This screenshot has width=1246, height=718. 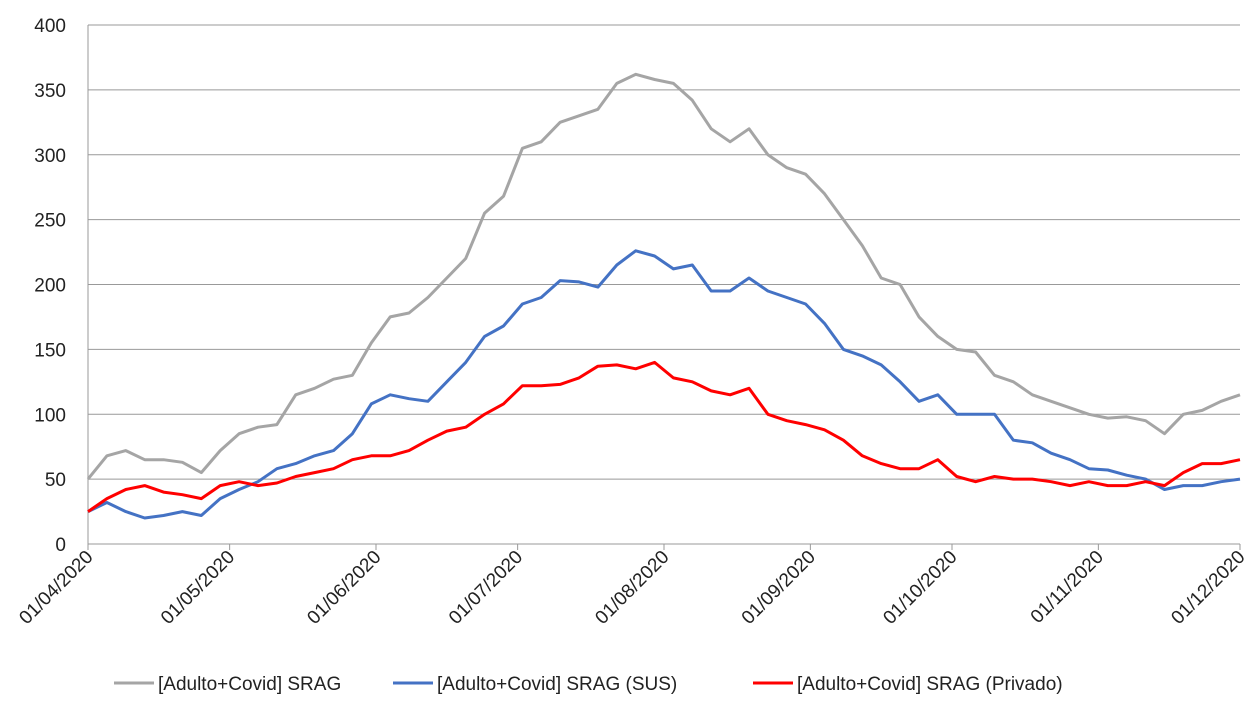 I want to click on legend-label: [Adulto+Covid] SRAG, so click(x=249, y=684).